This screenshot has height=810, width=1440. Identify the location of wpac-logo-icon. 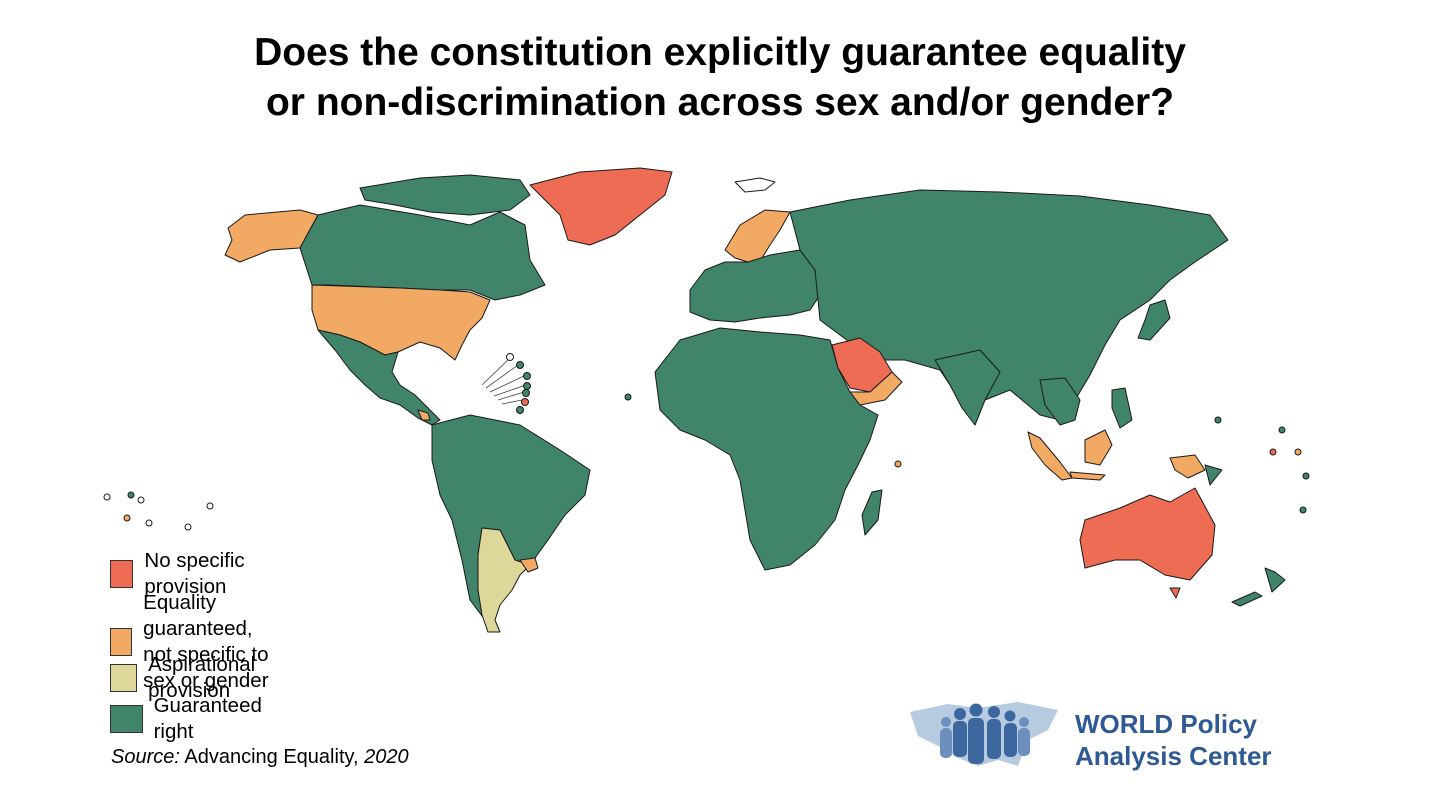
(984, 734).